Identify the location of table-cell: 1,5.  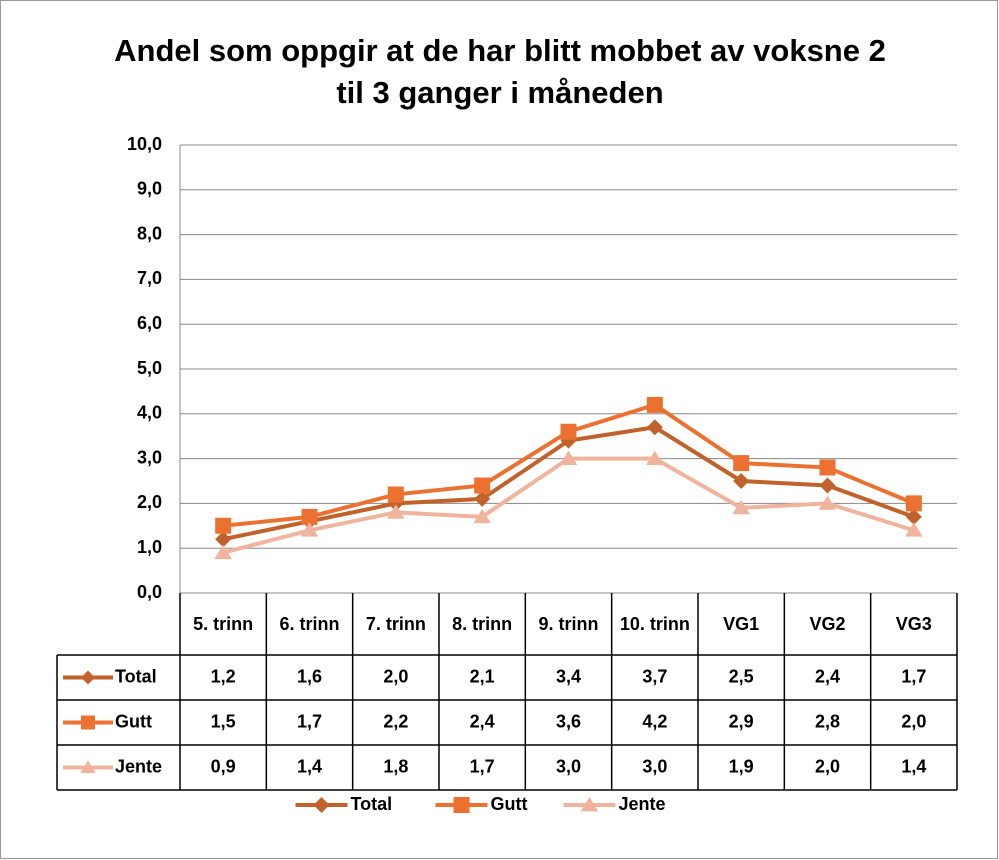
(223, 721).